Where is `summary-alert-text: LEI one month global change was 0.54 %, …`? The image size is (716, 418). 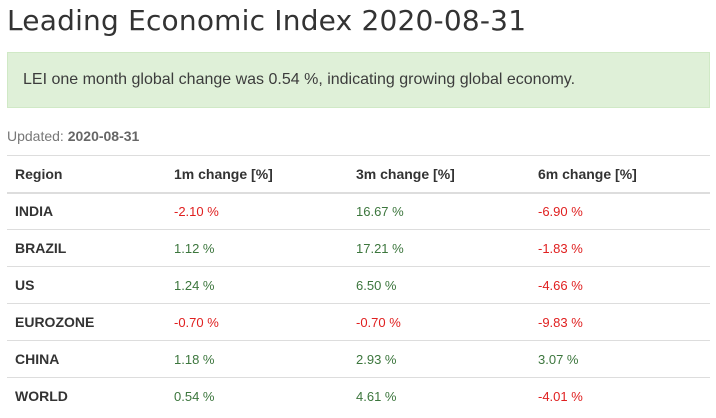
summary-alert-text: LEI one month global change was 0.54 %, … is located at coordinates (299, 79).